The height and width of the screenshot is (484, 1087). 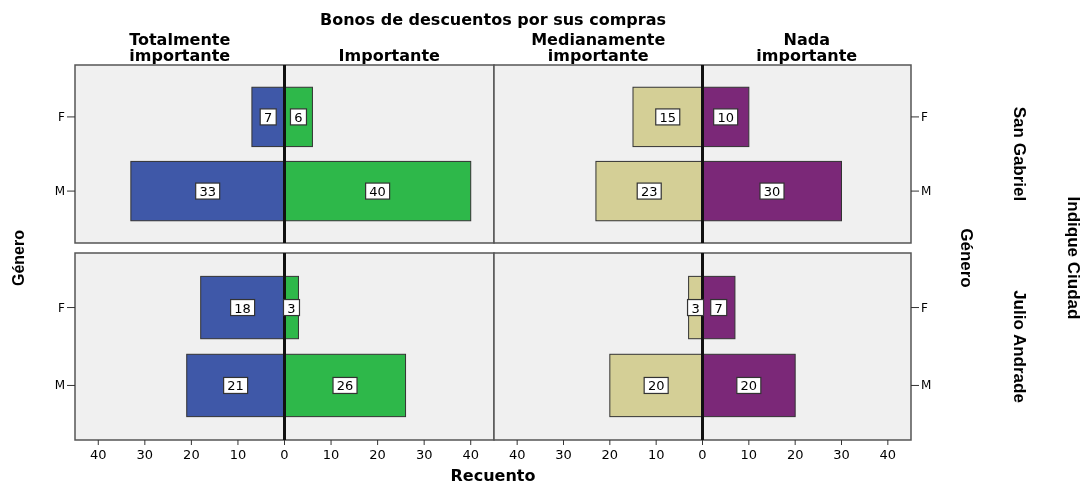 What do you see at coordinates (1019, 346) in the screenshot?
I see `text: Julio Andrade` at bounding box center [1019, 346].